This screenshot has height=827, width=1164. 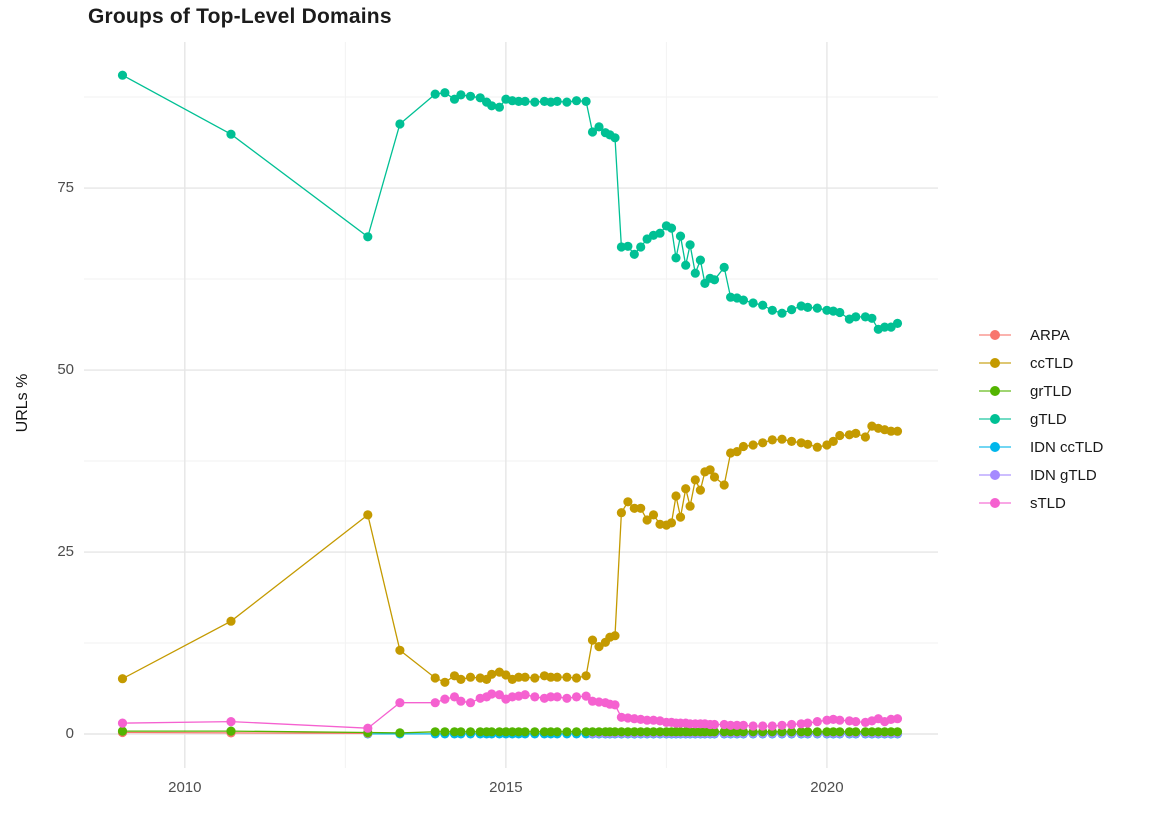 I want to click on legend-item-IDN-ccTLD: IDN ccTLD, so click(x=1040, y=447).